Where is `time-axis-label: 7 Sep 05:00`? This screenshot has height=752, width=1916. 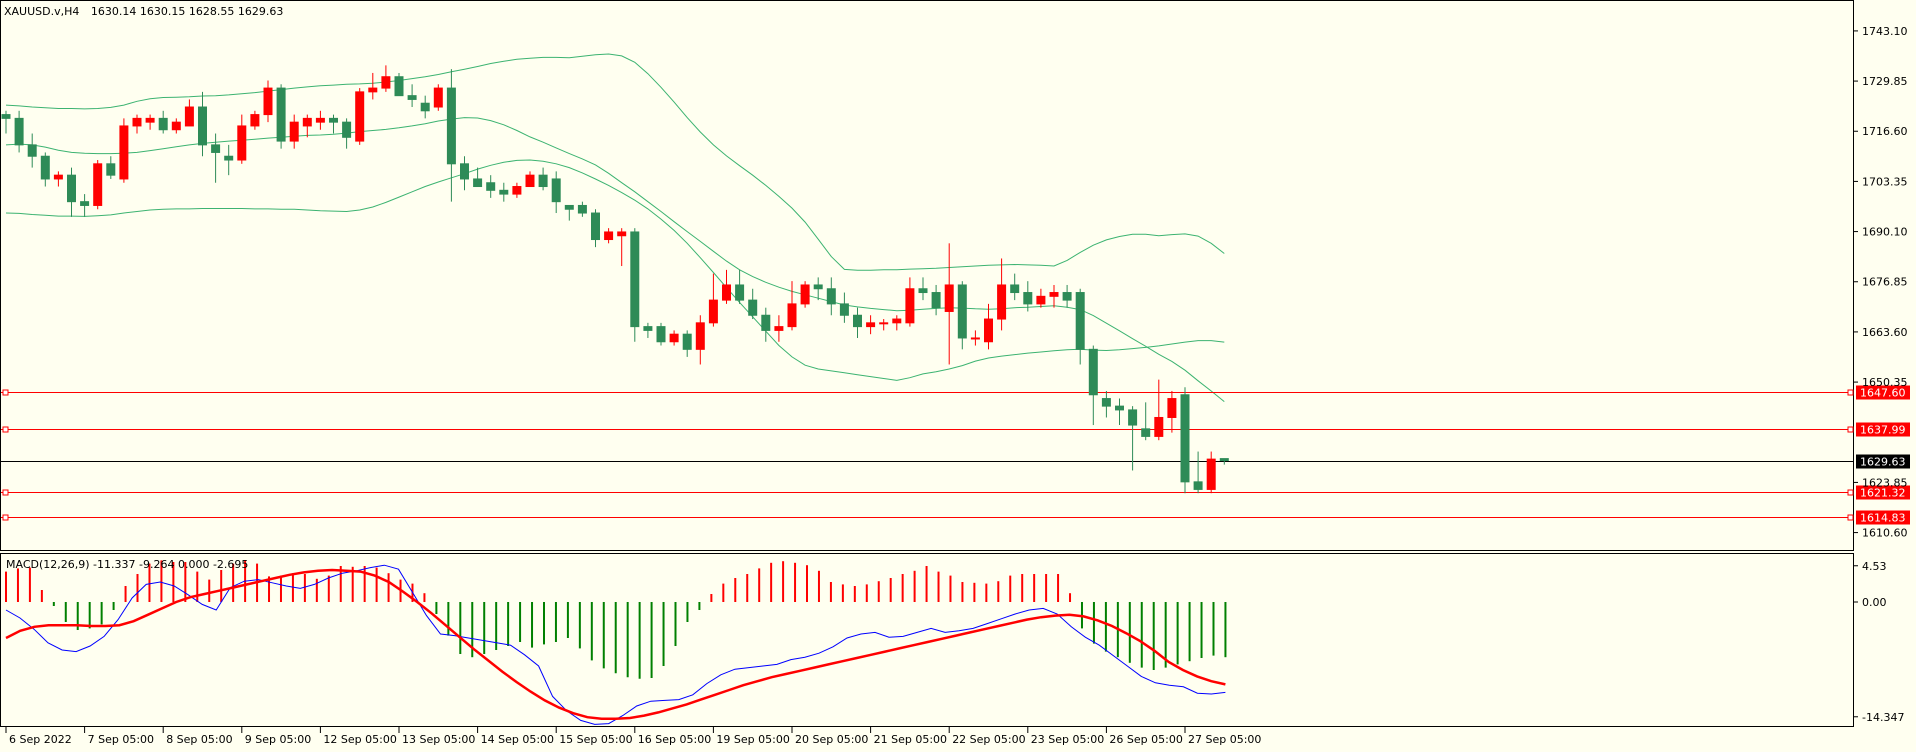
time-axis-label: 7 Sep 05:00 is located at coordinates (121, 739).